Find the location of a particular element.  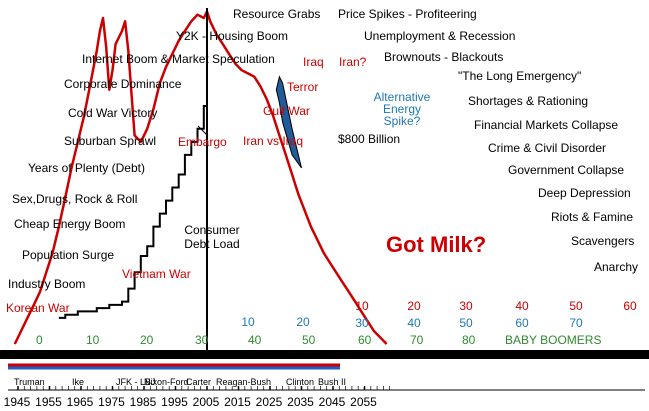

event-label: Gulf War is located at coordinates (286, 111).